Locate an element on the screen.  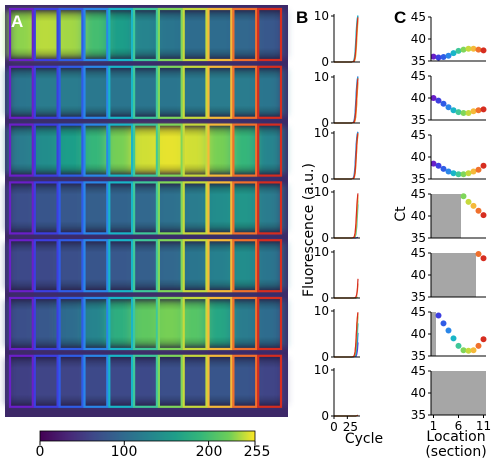
panel-c-x-axis-title-line2: (section) is located at coordinates (455, 451).